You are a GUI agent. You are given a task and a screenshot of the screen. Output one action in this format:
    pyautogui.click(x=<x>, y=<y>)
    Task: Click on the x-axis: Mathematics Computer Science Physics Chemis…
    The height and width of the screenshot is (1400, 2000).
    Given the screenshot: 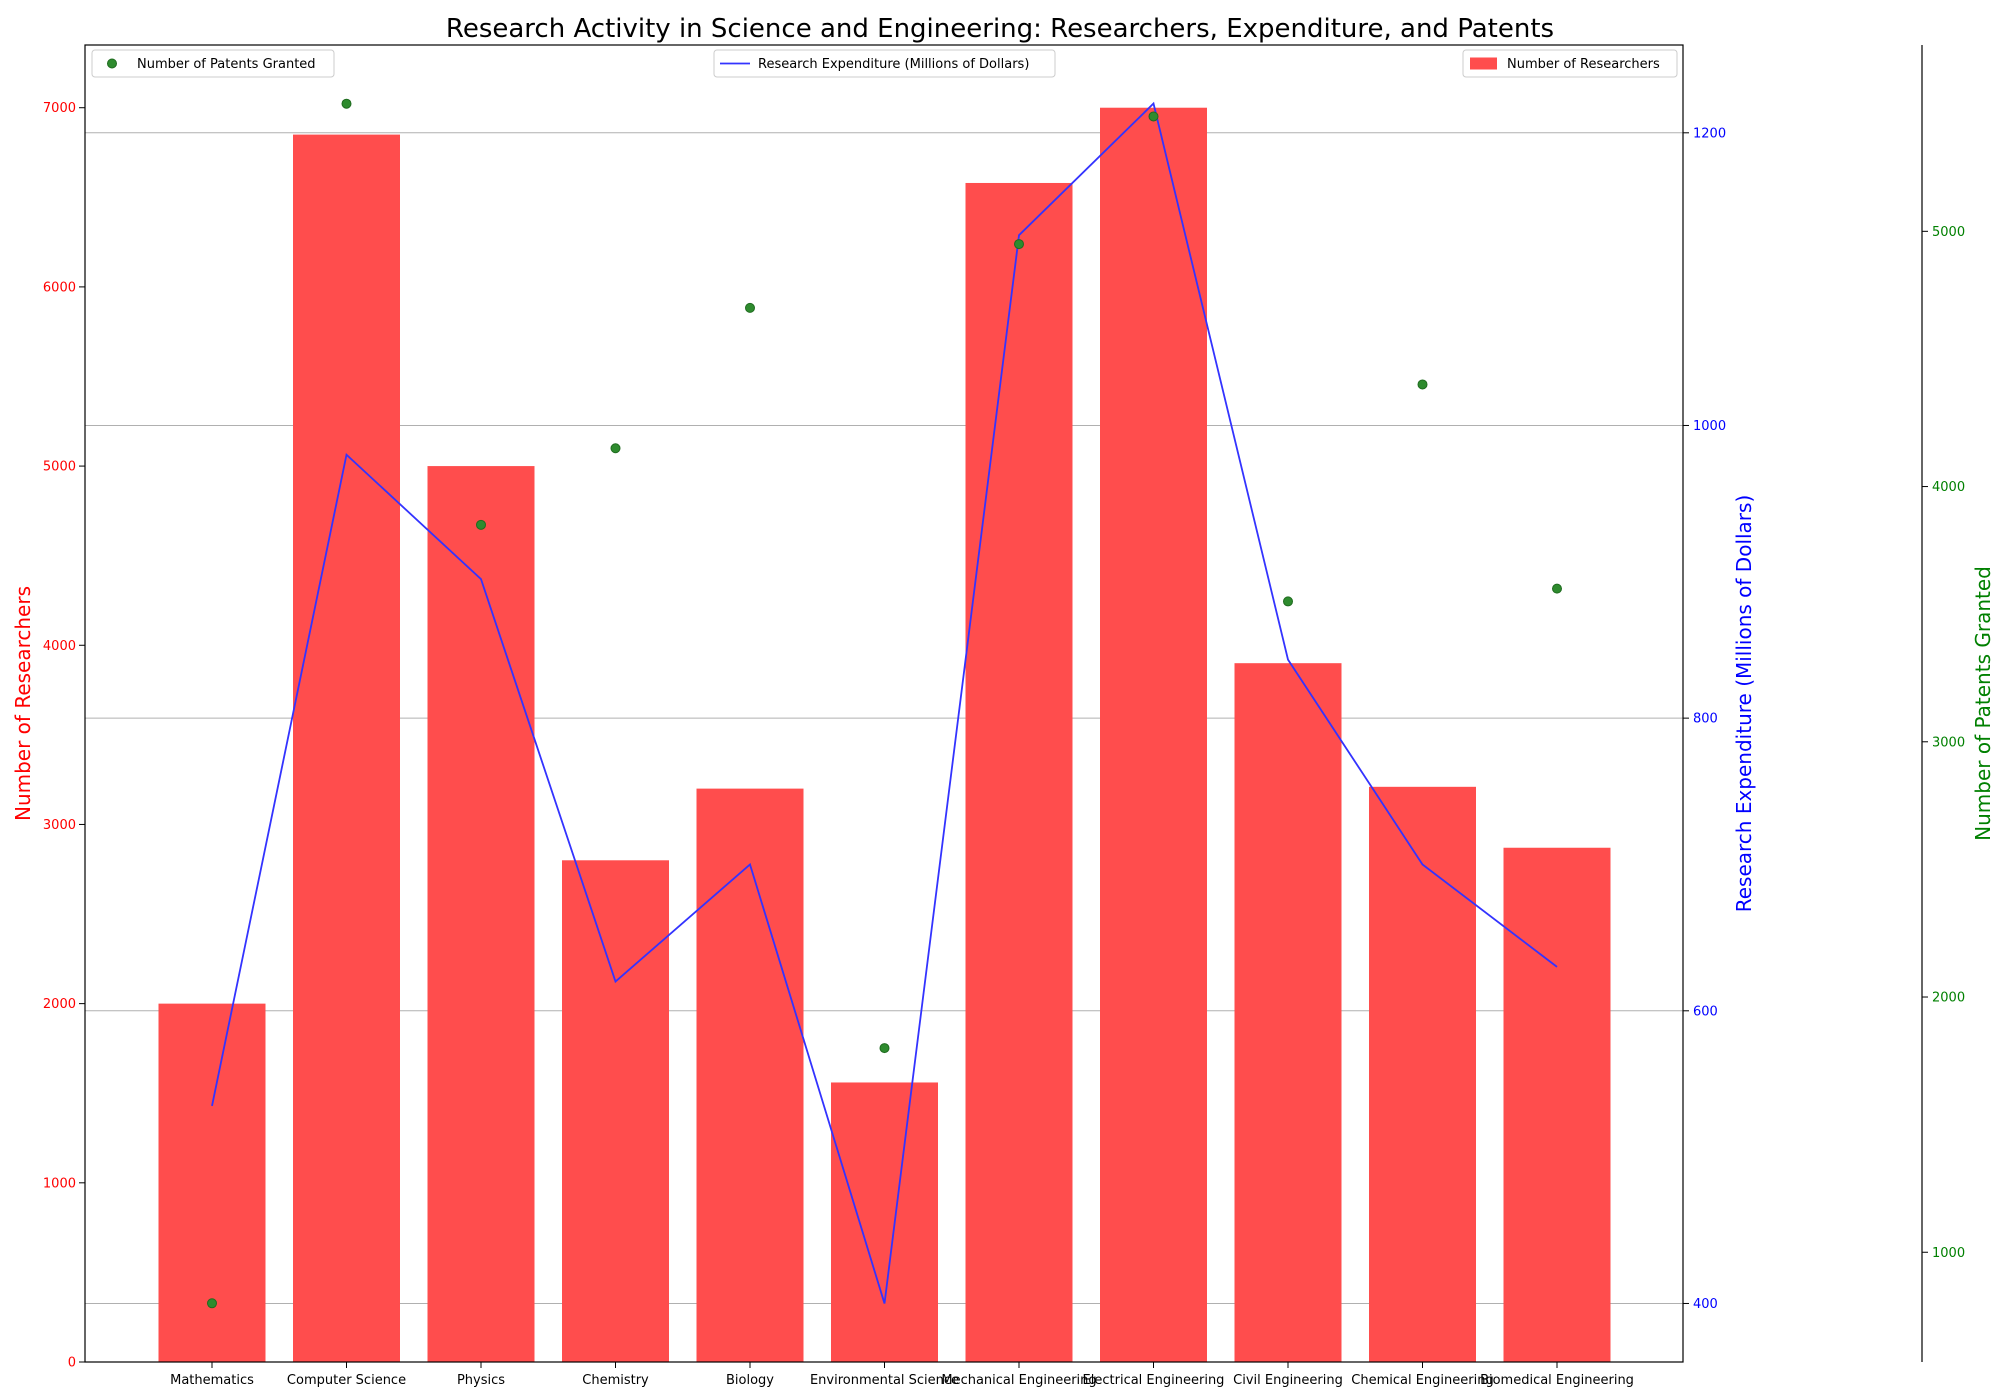 What is the action you would take?
    pyautogui.click(x=902, y=1375)
    